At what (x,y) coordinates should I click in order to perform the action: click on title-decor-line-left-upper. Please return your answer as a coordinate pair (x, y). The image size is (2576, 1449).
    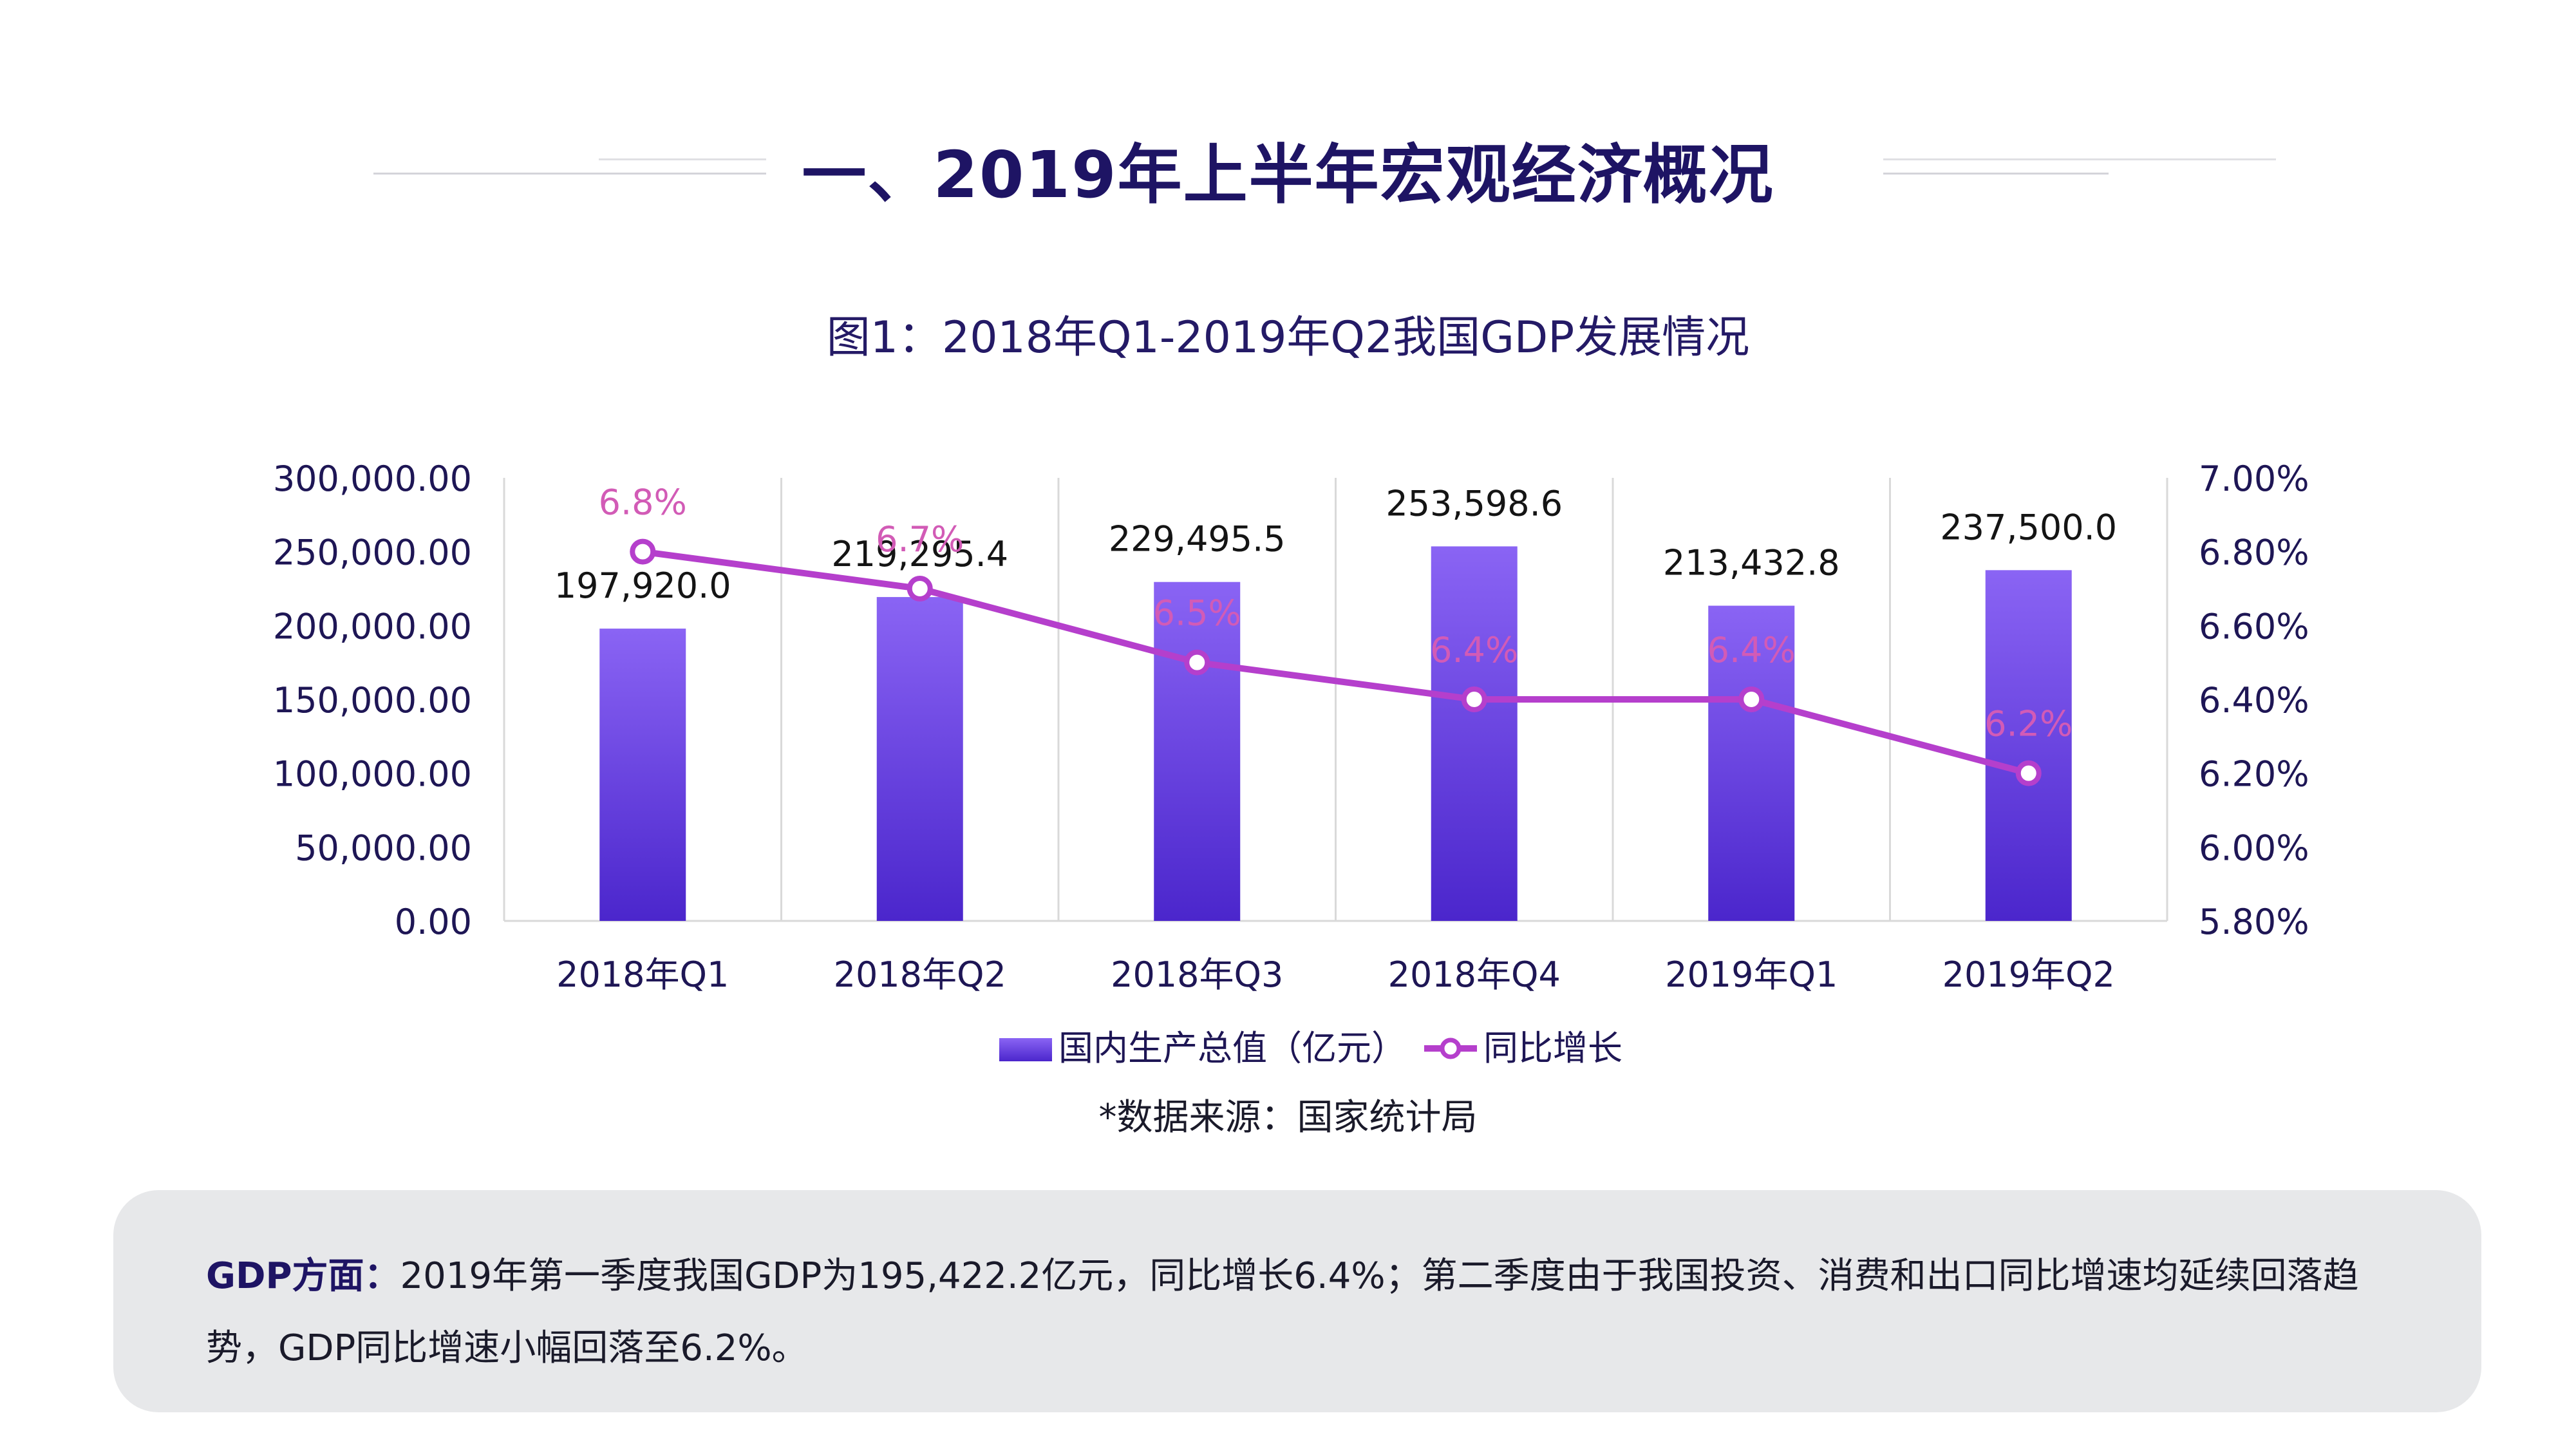
    Looking at the image, I should click on (682, 159).